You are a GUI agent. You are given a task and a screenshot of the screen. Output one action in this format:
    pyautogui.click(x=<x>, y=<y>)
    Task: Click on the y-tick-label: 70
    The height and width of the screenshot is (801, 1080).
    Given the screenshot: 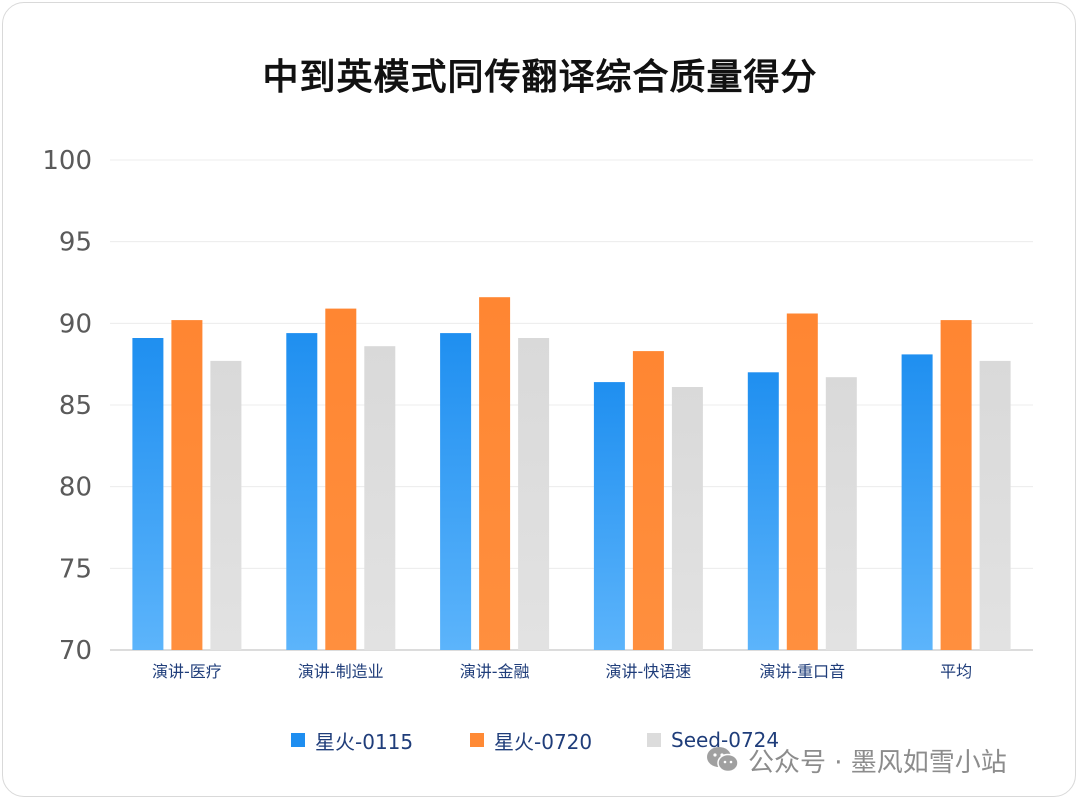 What is the action you would take?
    pyautogui.click(x=75, y=651)
    